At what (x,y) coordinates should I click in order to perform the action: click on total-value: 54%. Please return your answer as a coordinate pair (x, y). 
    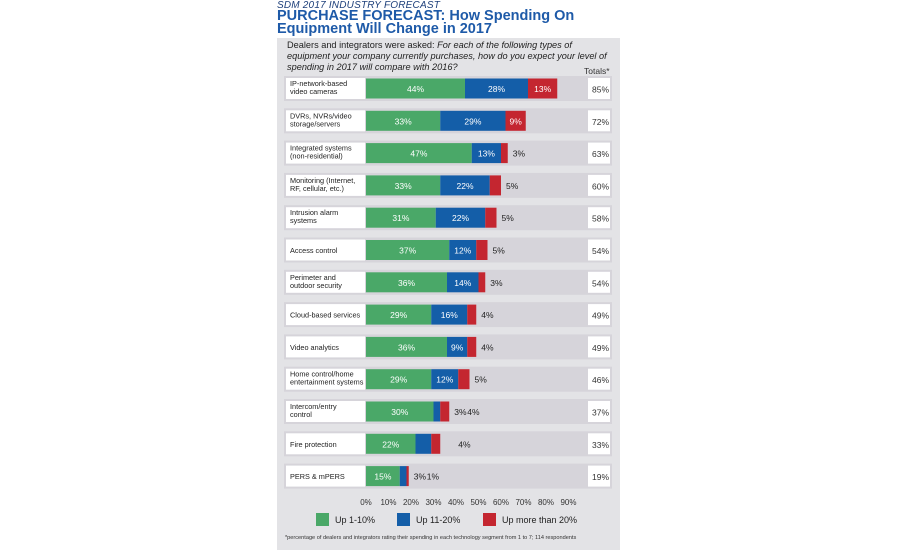
    Looking at the image, I should click on (600, 251).